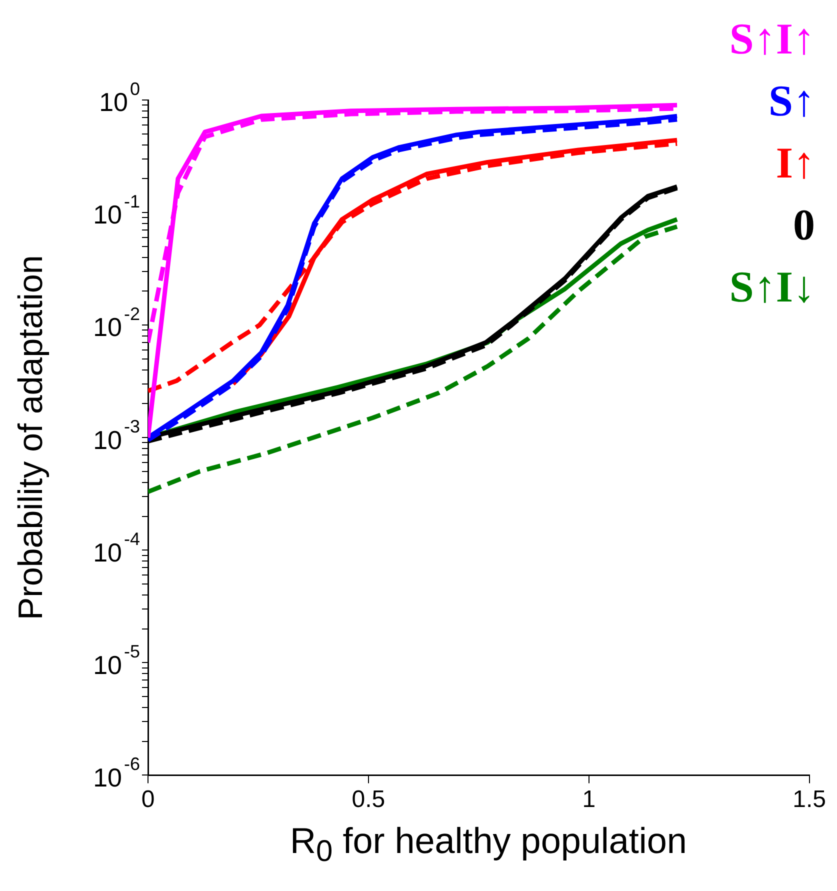 The height and width of the screenshot is (891, 837). Describe the element at coordinates (795, 163) in the screenshot. I see `text: I↑` at that location.